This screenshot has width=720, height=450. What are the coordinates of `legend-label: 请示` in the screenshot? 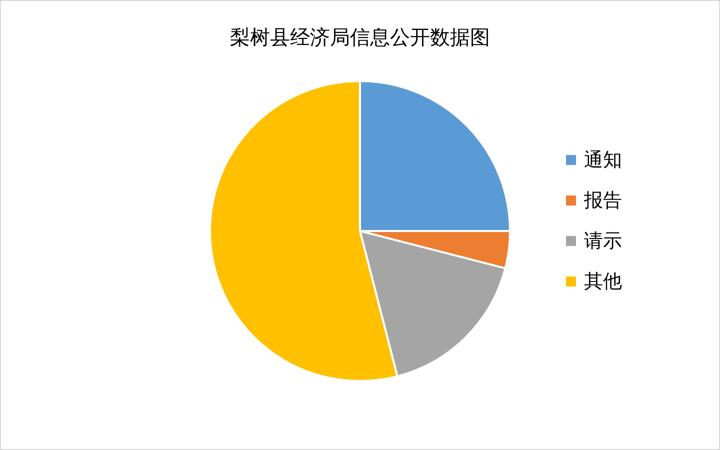 It's located at (603, 241).